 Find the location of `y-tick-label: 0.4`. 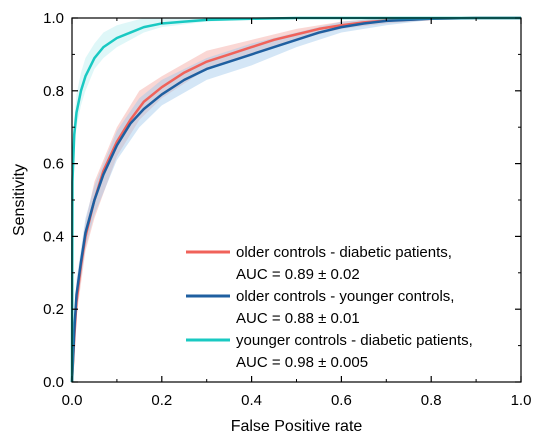

y-tick-label: 0.4 is located at coordinates (53, 236).